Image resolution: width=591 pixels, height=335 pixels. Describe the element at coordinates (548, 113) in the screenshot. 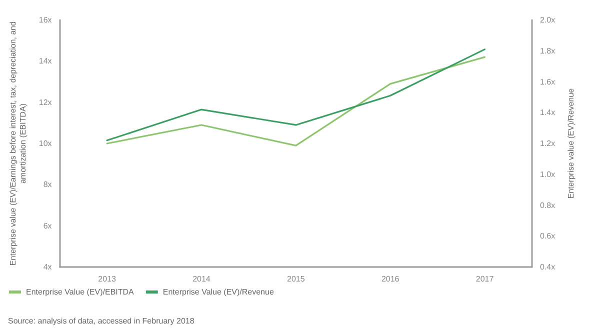

I see `y2-tick-label: 1.4x` at that location.